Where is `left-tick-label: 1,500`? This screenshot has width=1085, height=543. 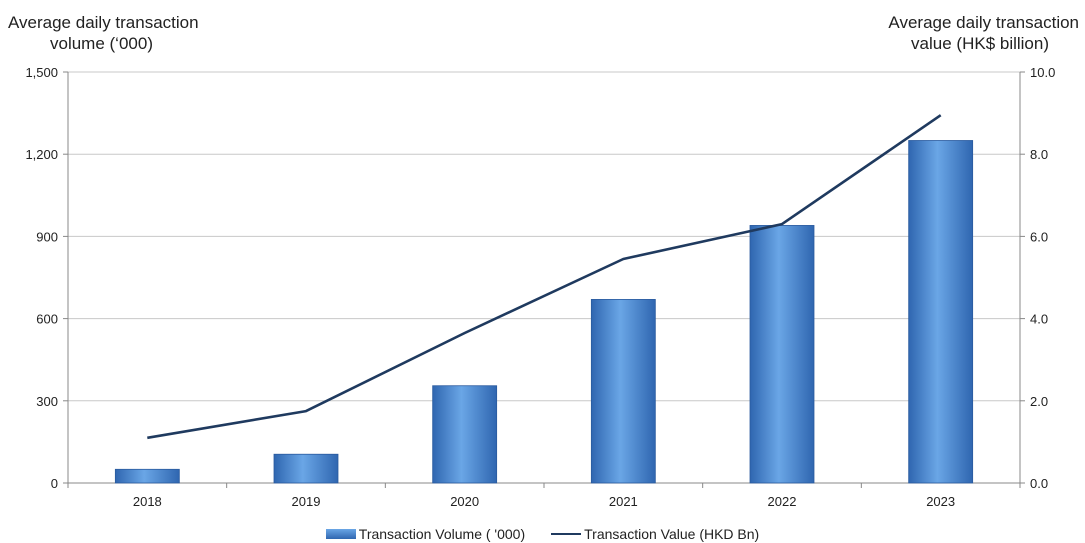
left-tick-label: 1,500 is located at coordinates (41, 72).